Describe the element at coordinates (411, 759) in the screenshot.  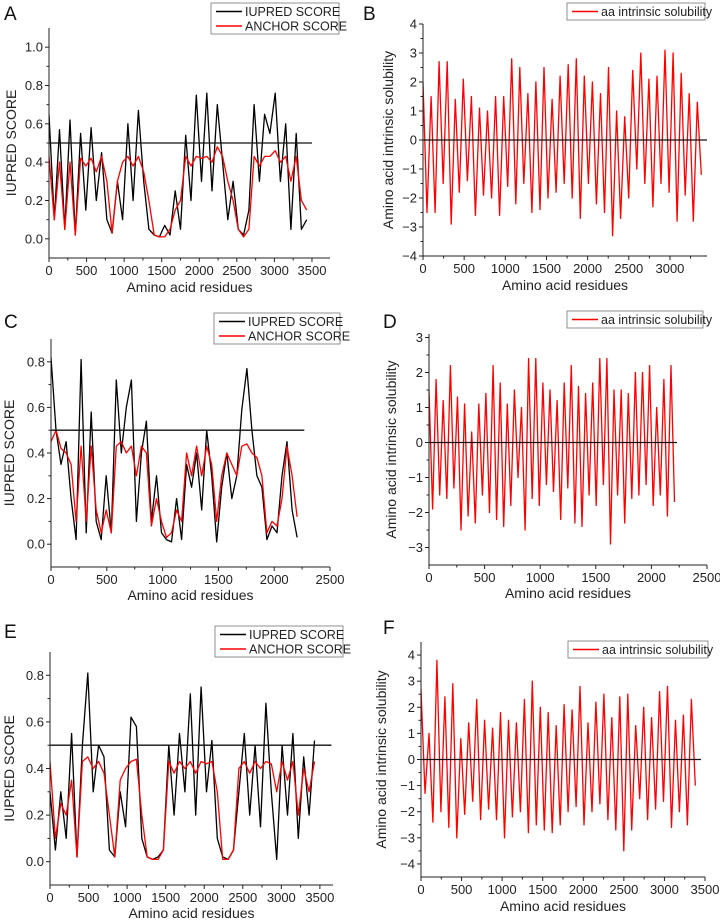
I see `y-tick-label: 0` at that location.